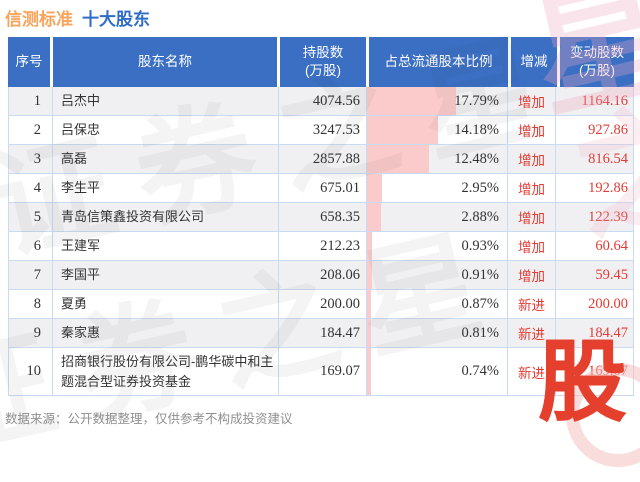 This screenshot has height=482, width=640. I want to click on shareholder-name: 青岛信策鑫投资有限公司, so click(166, 217).